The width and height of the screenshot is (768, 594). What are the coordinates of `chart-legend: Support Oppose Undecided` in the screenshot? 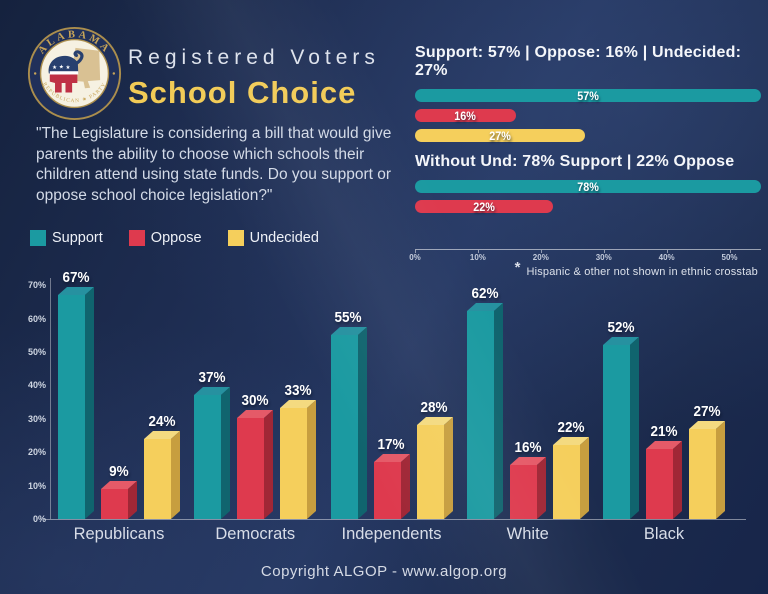 It's located at (174, 238).